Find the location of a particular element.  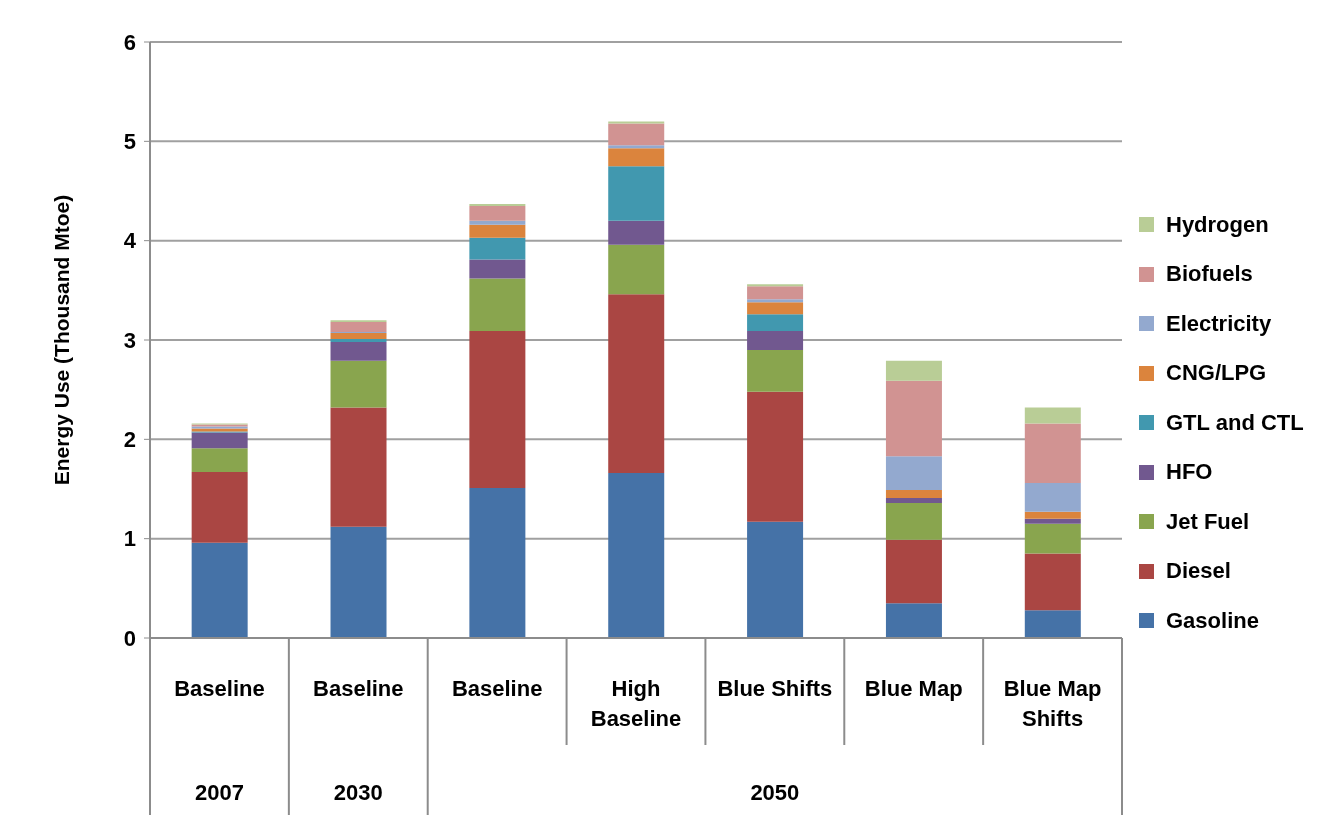

legend-label: HFO is located at coordinates (1189, 472).